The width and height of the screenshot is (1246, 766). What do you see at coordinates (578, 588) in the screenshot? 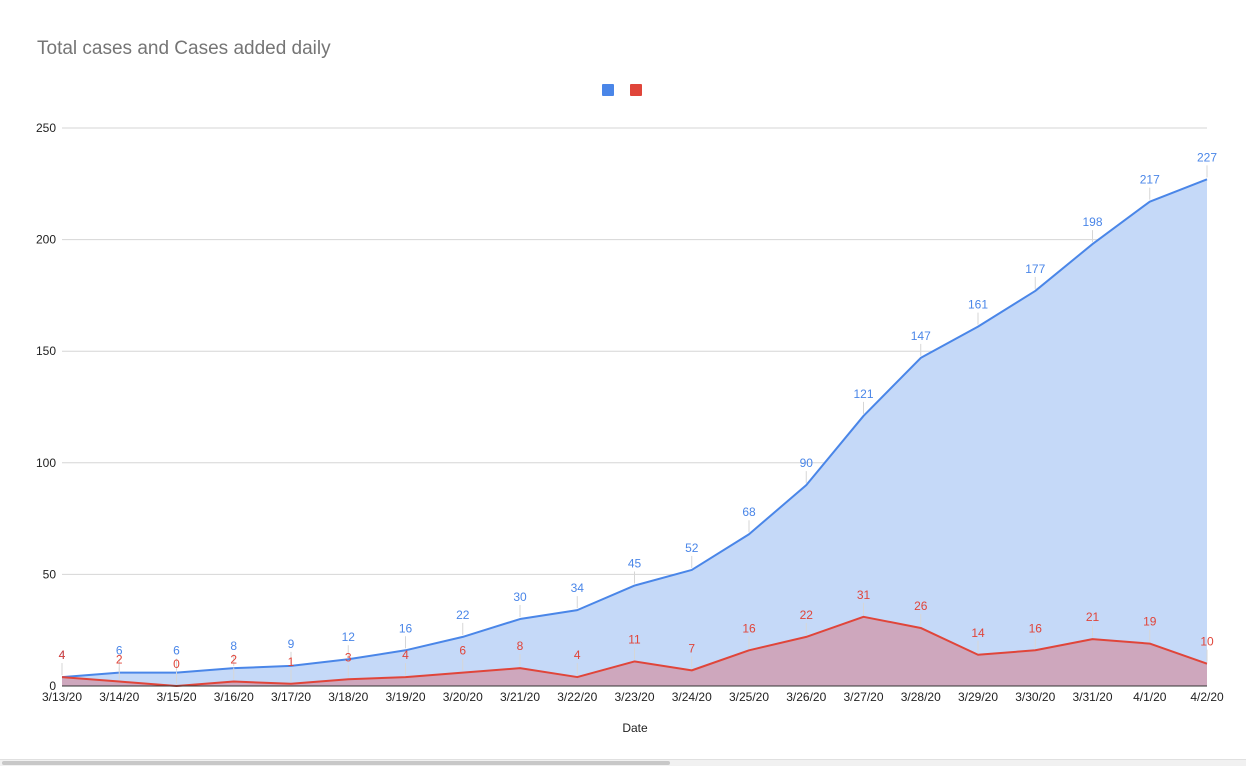
I see `series-1-data-label: 34` at bounding box center [578, 588].